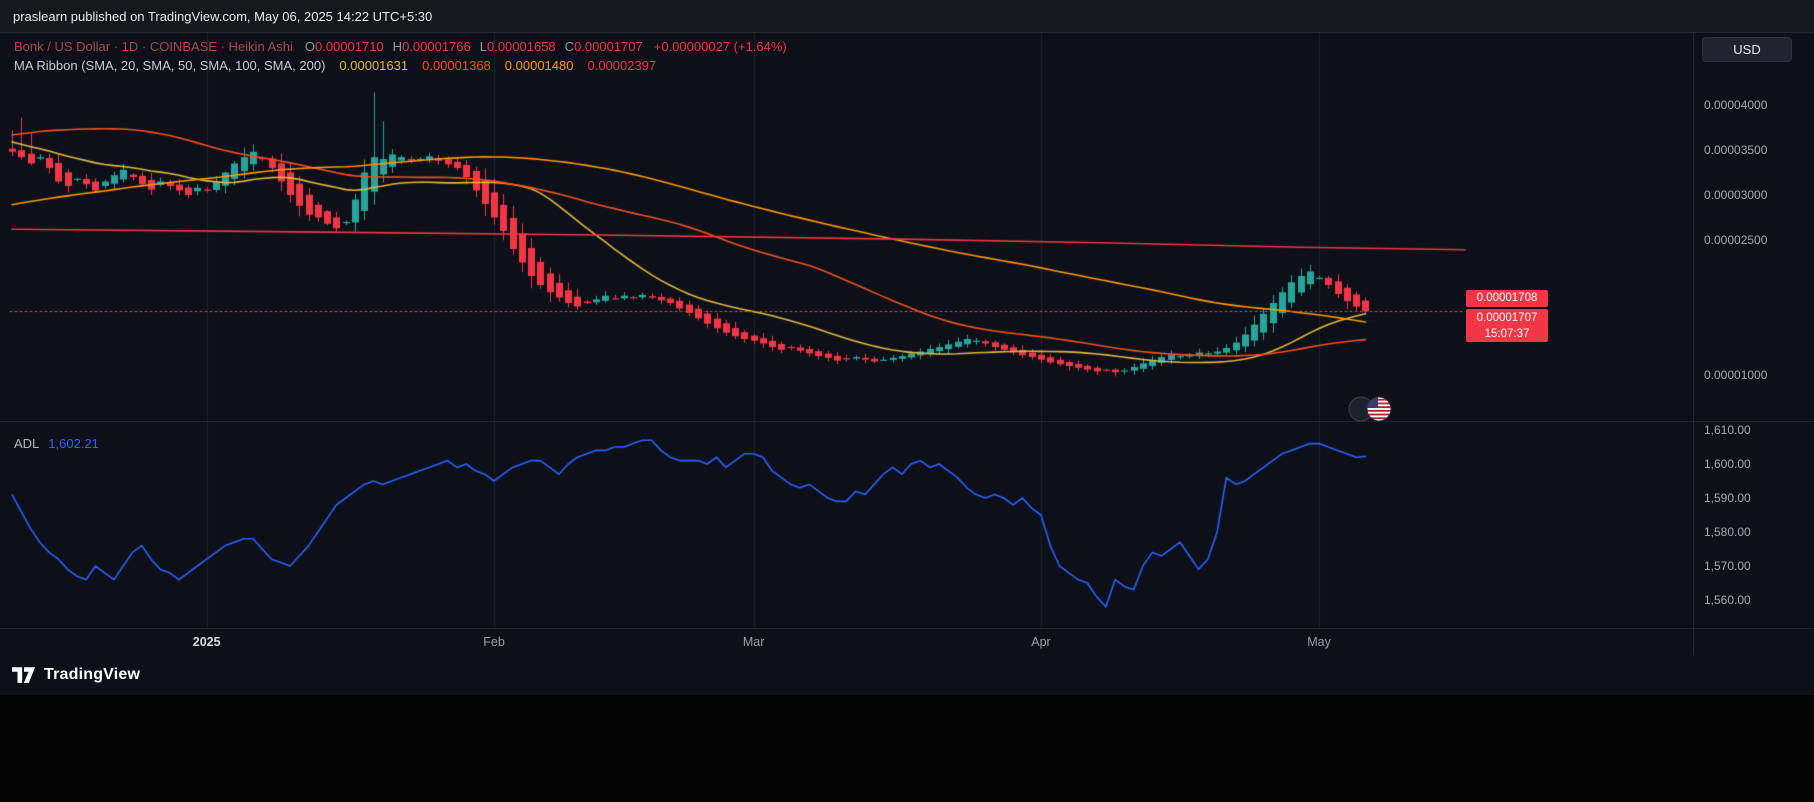 This screenshot has height=802, width=1814. Describe the element at coordinates (1319, 642) in the screenshot. I see `time-axis-label: May` at that location.